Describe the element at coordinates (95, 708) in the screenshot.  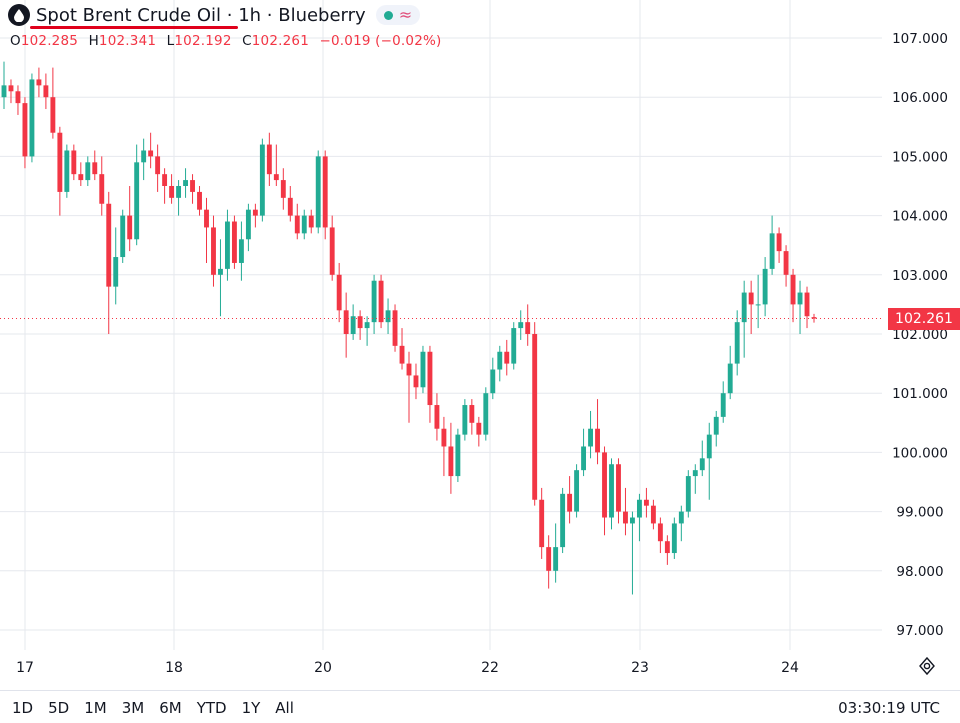
I see `range-button-1m: 1M` at that location.